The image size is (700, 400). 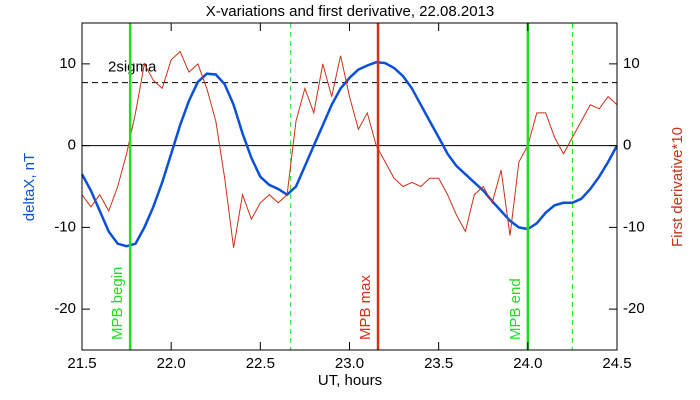 I want to click on marker-label: MPB max, so click(x=365, y=307).